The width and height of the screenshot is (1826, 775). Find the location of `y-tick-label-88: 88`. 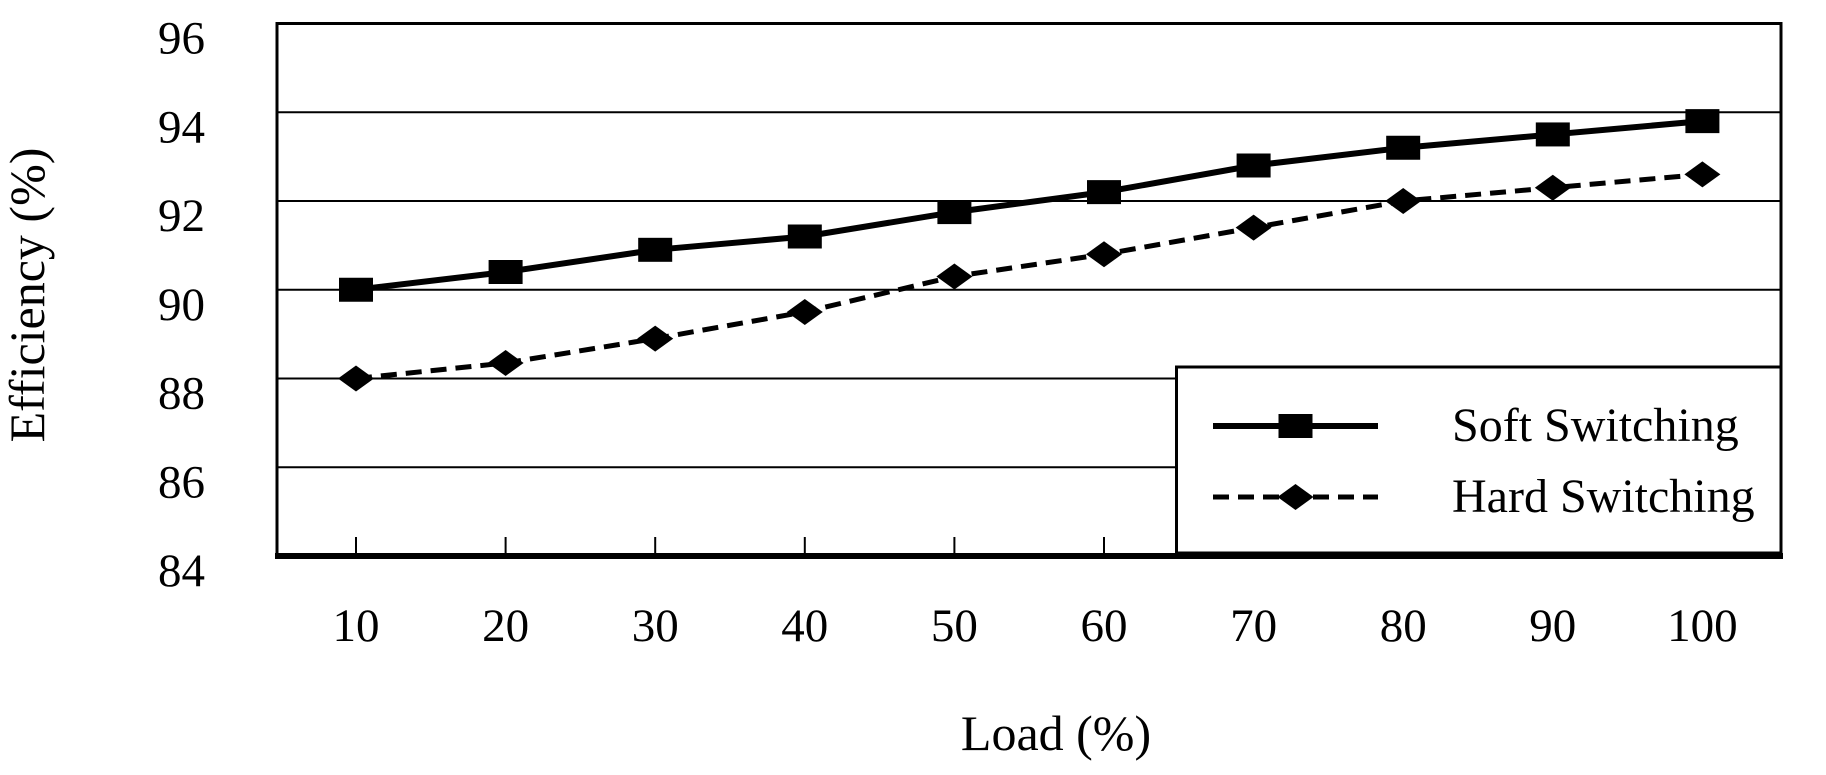

y-tick-label-88: 88 is located at coordinates (181, 394).